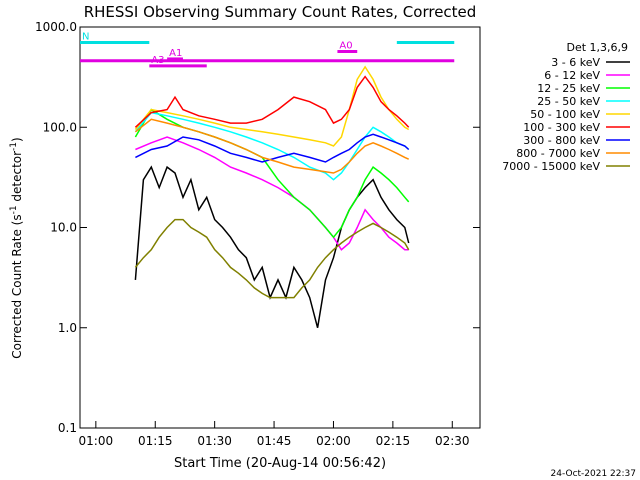  I want to click on y-tick-label-4: 1000.0, so click(56, 27).